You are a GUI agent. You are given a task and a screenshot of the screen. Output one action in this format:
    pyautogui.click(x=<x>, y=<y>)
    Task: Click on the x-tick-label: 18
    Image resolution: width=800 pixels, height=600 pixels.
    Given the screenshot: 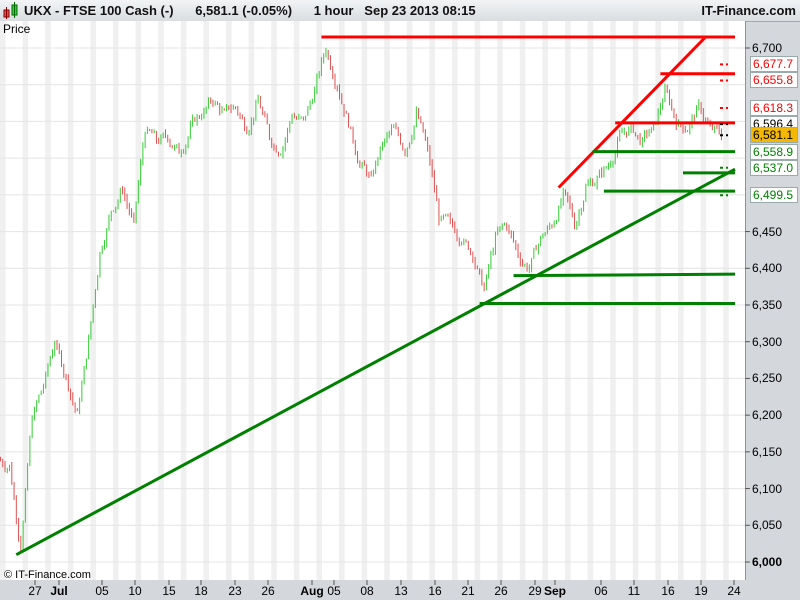 What is the action you would take?
    pyautogui.click(x=201, y=591)
    